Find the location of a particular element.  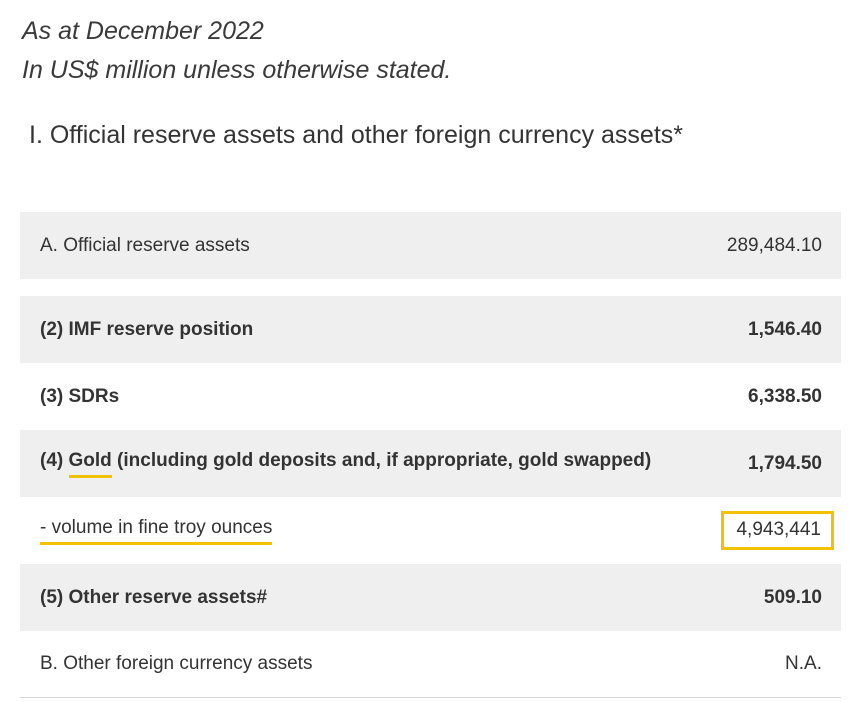

row-value: 1,546.40 is located at coordinates (785, 329).